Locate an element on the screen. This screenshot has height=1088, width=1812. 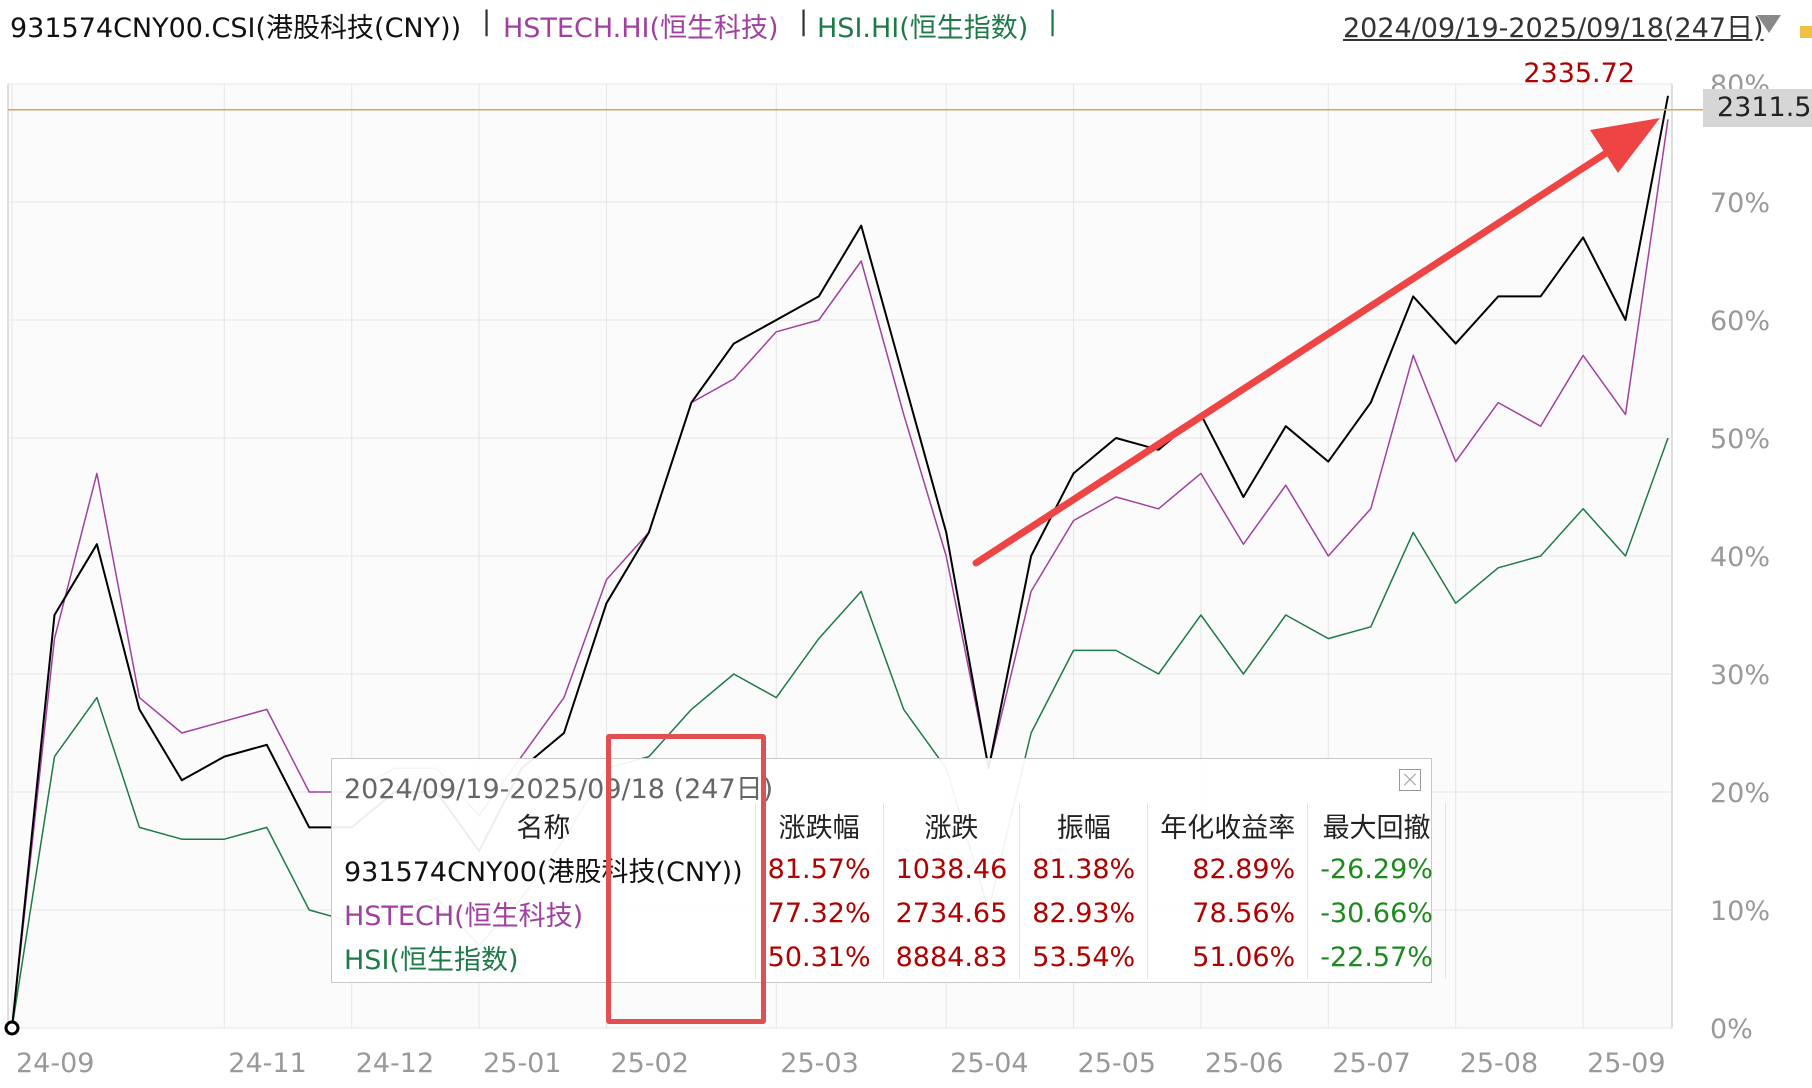
row-change-pct: 50.31% is located at coordinates (819, 957).